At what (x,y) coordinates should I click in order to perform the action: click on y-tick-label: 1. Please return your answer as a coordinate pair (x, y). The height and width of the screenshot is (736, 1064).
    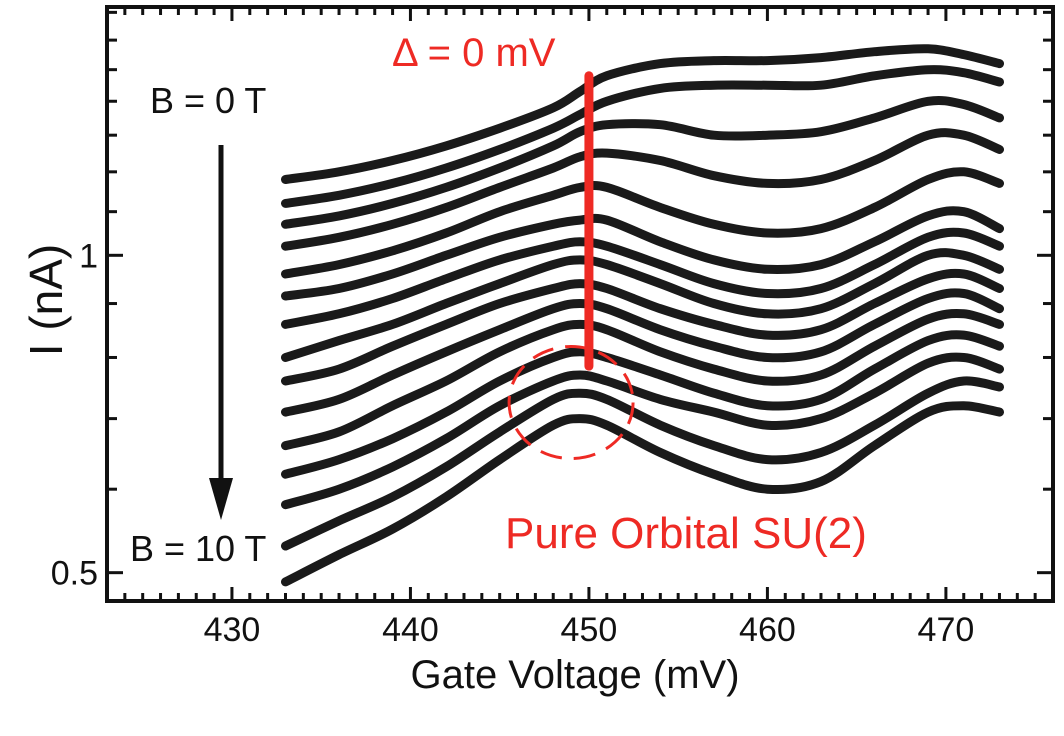
    Looking at the image, I should click on (88, 256).